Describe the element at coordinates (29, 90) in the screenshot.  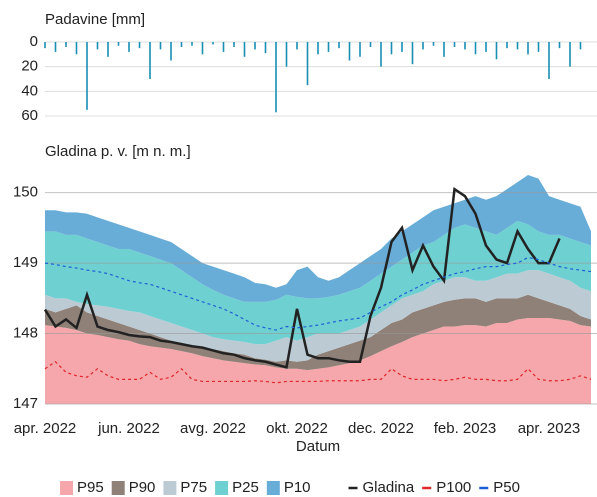
I see `y-tick-label: 40` at that location.